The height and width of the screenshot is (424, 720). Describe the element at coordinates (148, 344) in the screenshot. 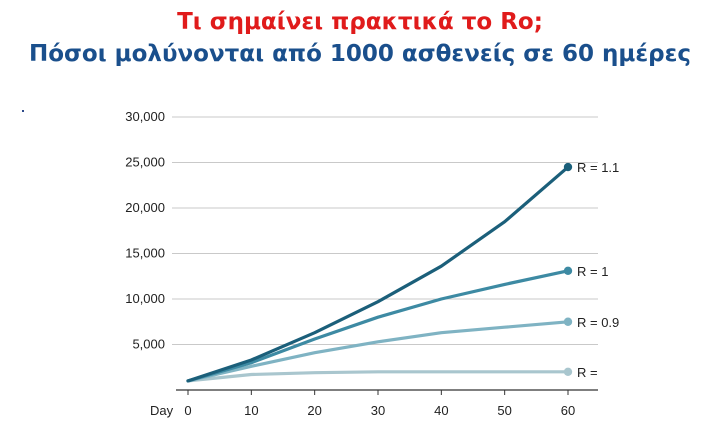

I see `y-tick-label: 5,000` at that location.